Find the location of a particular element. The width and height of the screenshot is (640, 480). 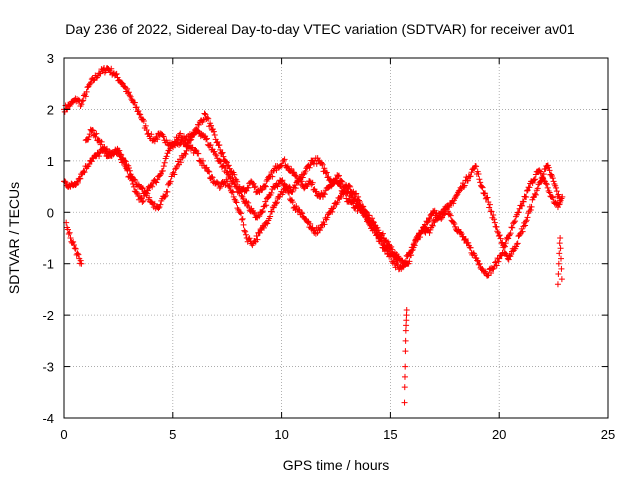

y-tick-label: -1 is located at coordinates (48, 264).